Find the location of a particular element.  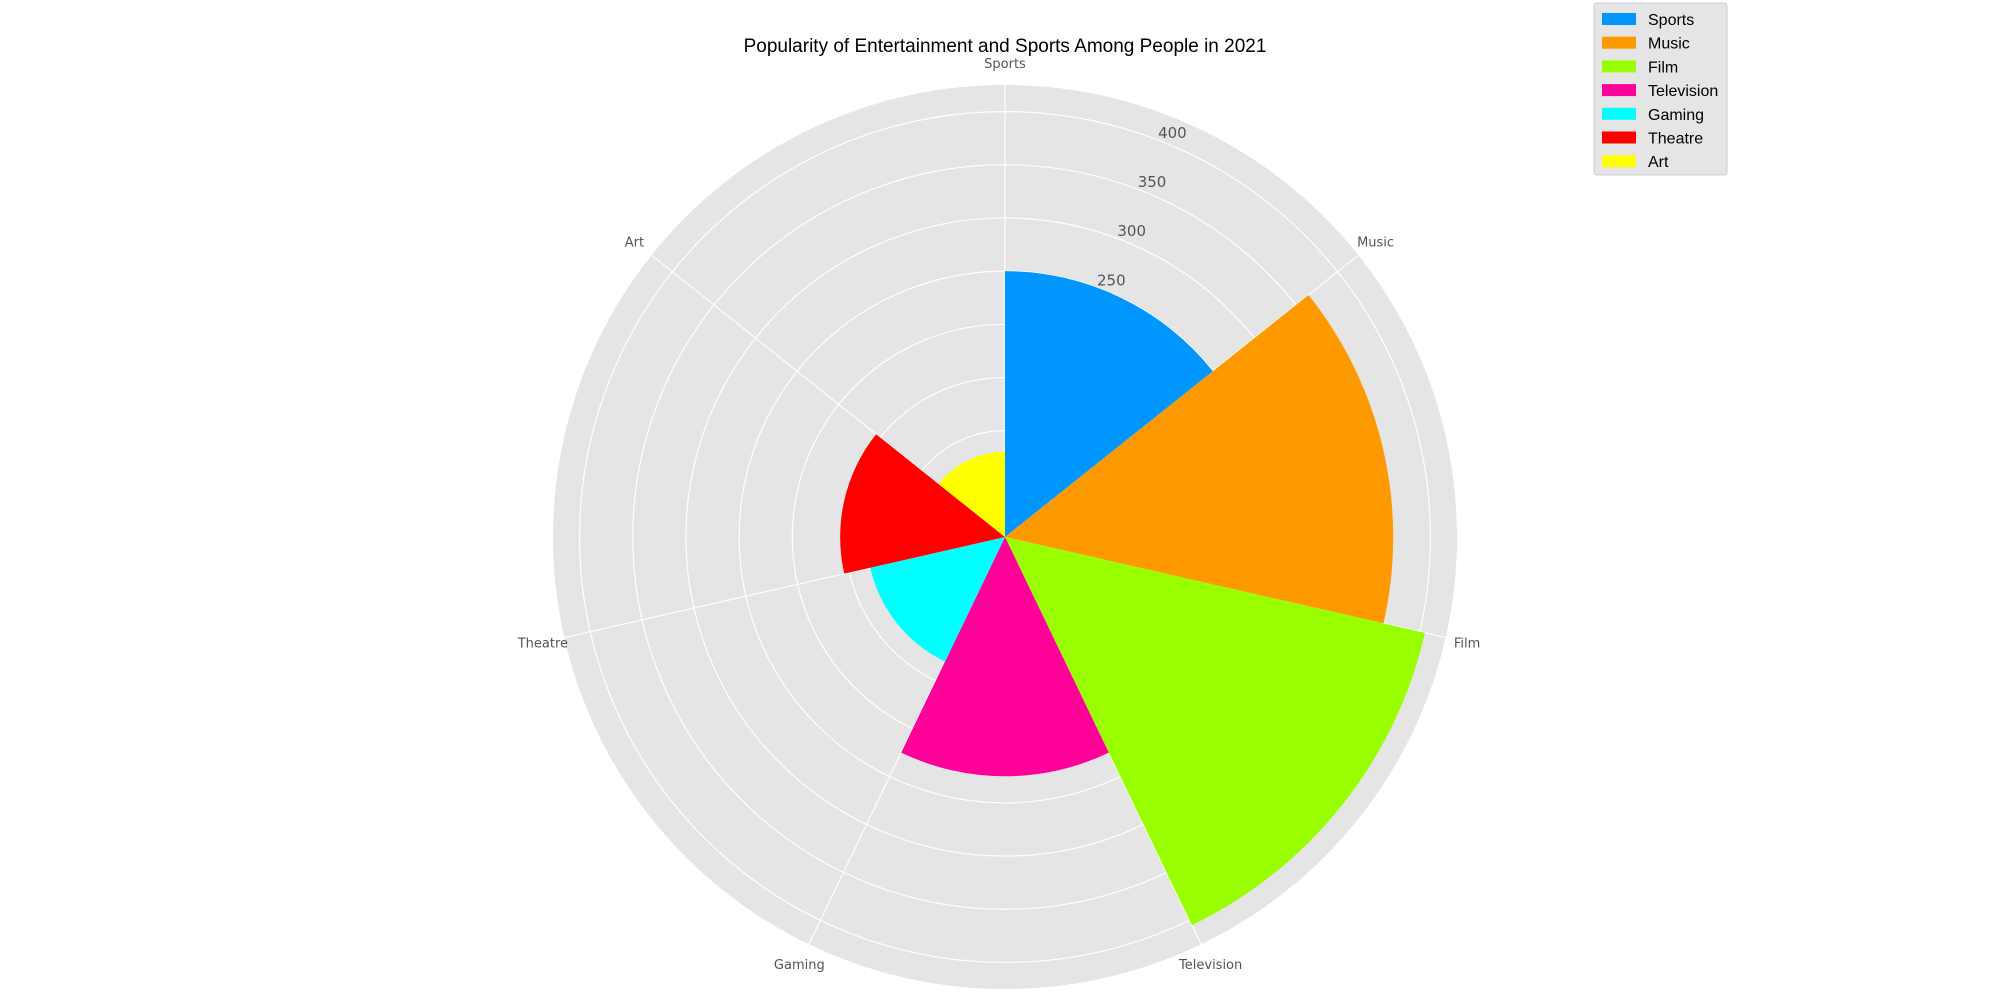

legend-label-gaming: Gaming is located at coordinates (1676, 115).